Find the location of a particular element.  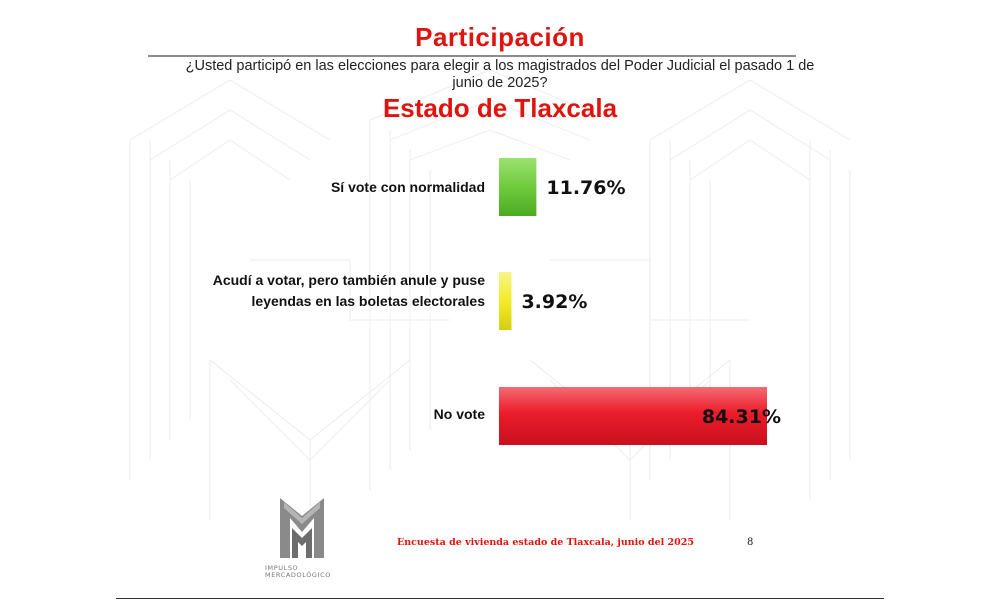

logo-text-line2: MERCADOLÓGICO is located at coordinates (298, 575).